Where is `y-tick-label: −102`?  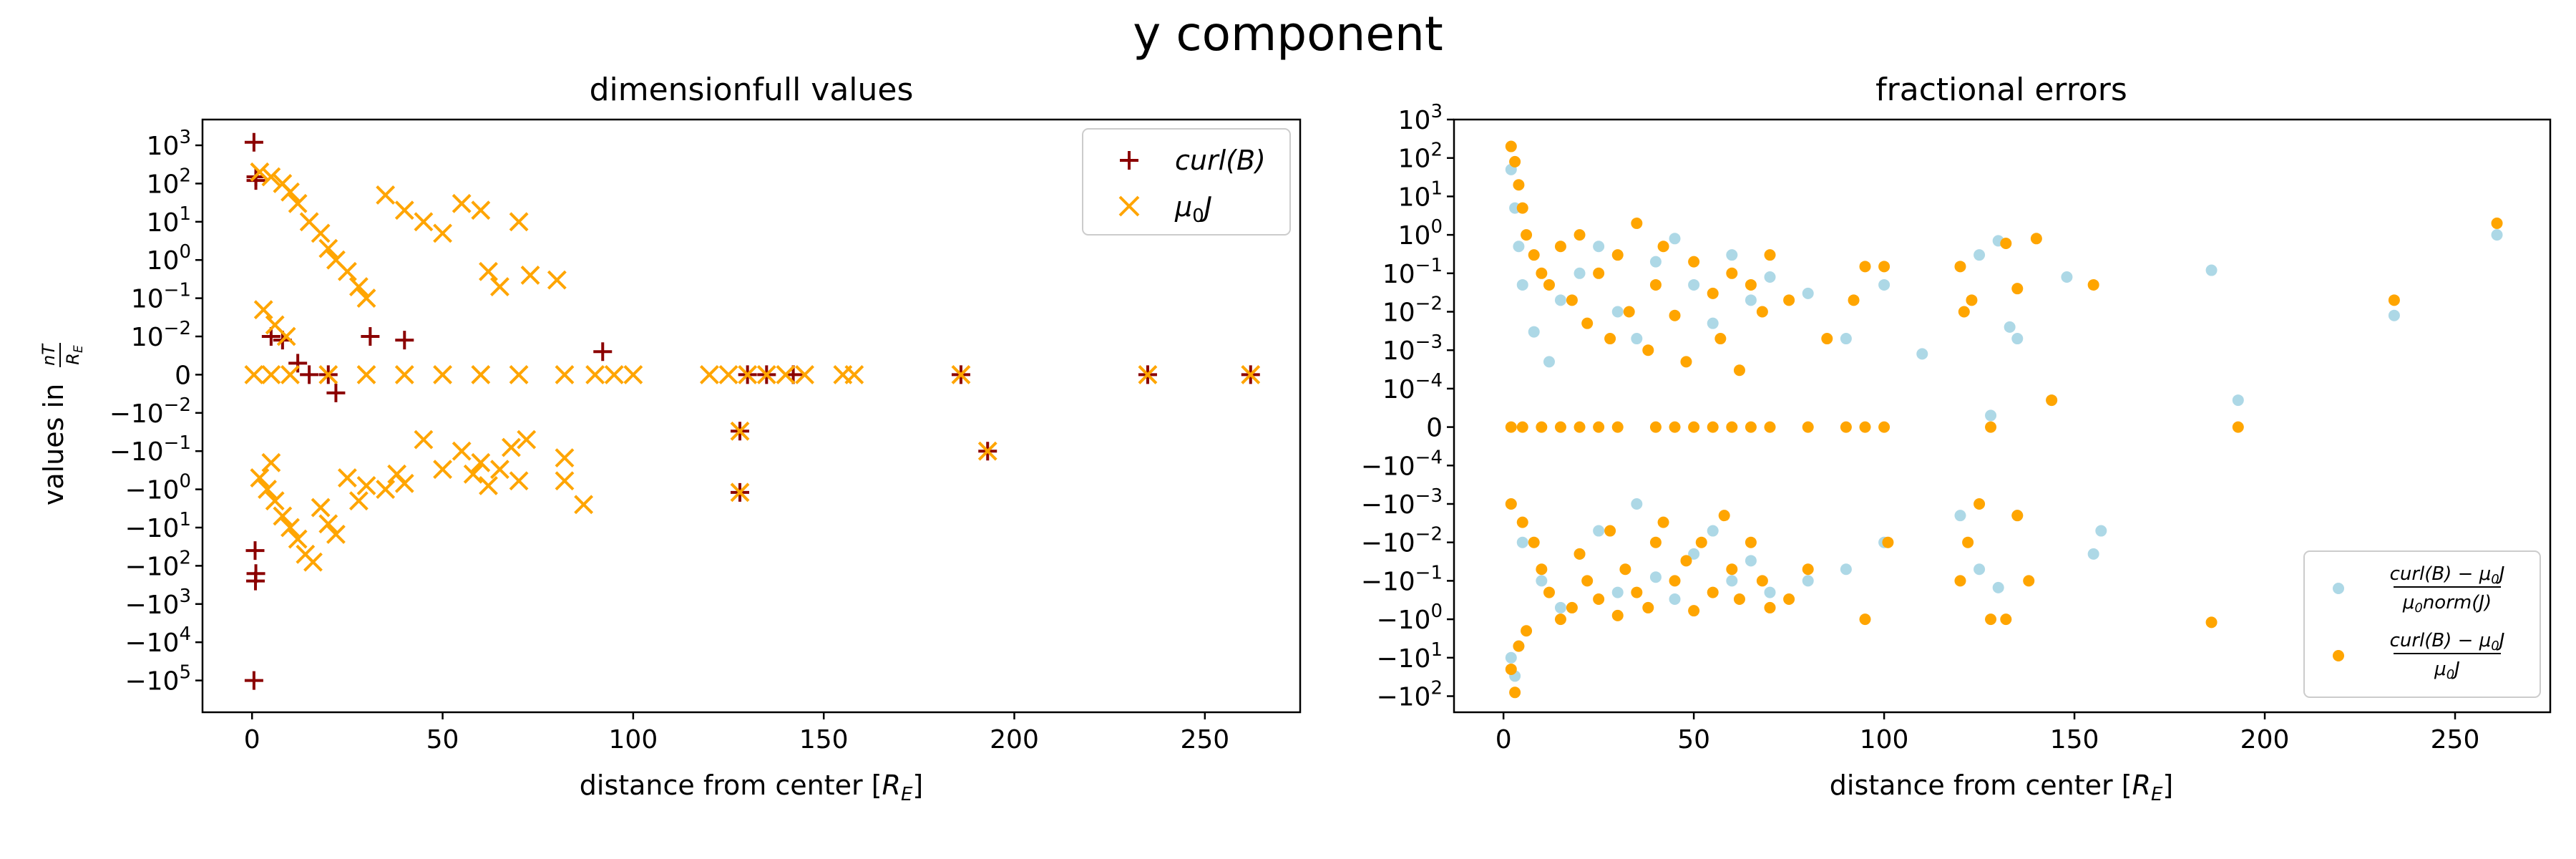
y-tick-label: −102 is located at coordinates (1409, 695).